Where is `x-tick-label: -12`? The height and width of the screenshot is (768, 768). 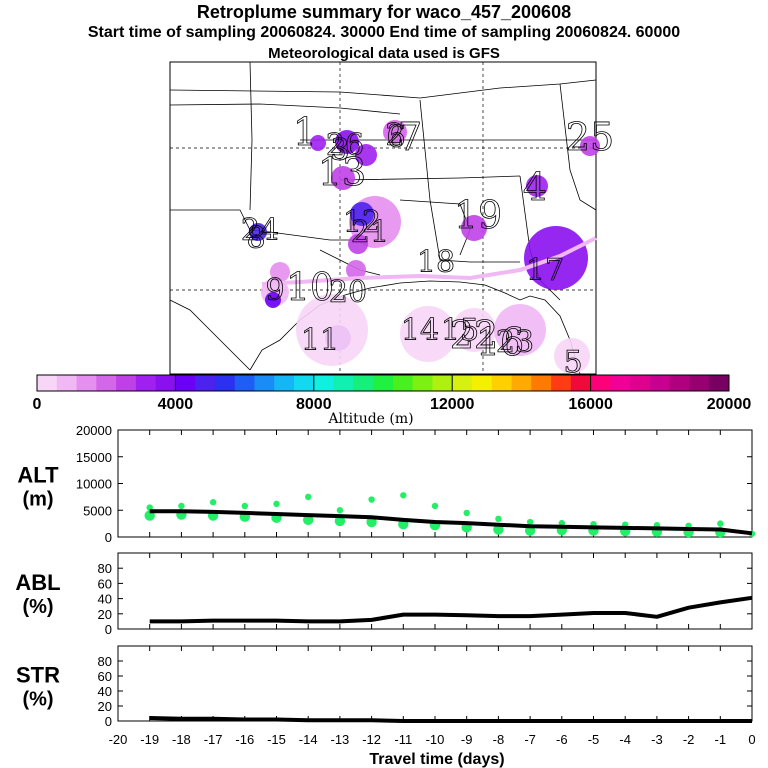 x-tick-label: -12 is located at coordinates (371, 739).